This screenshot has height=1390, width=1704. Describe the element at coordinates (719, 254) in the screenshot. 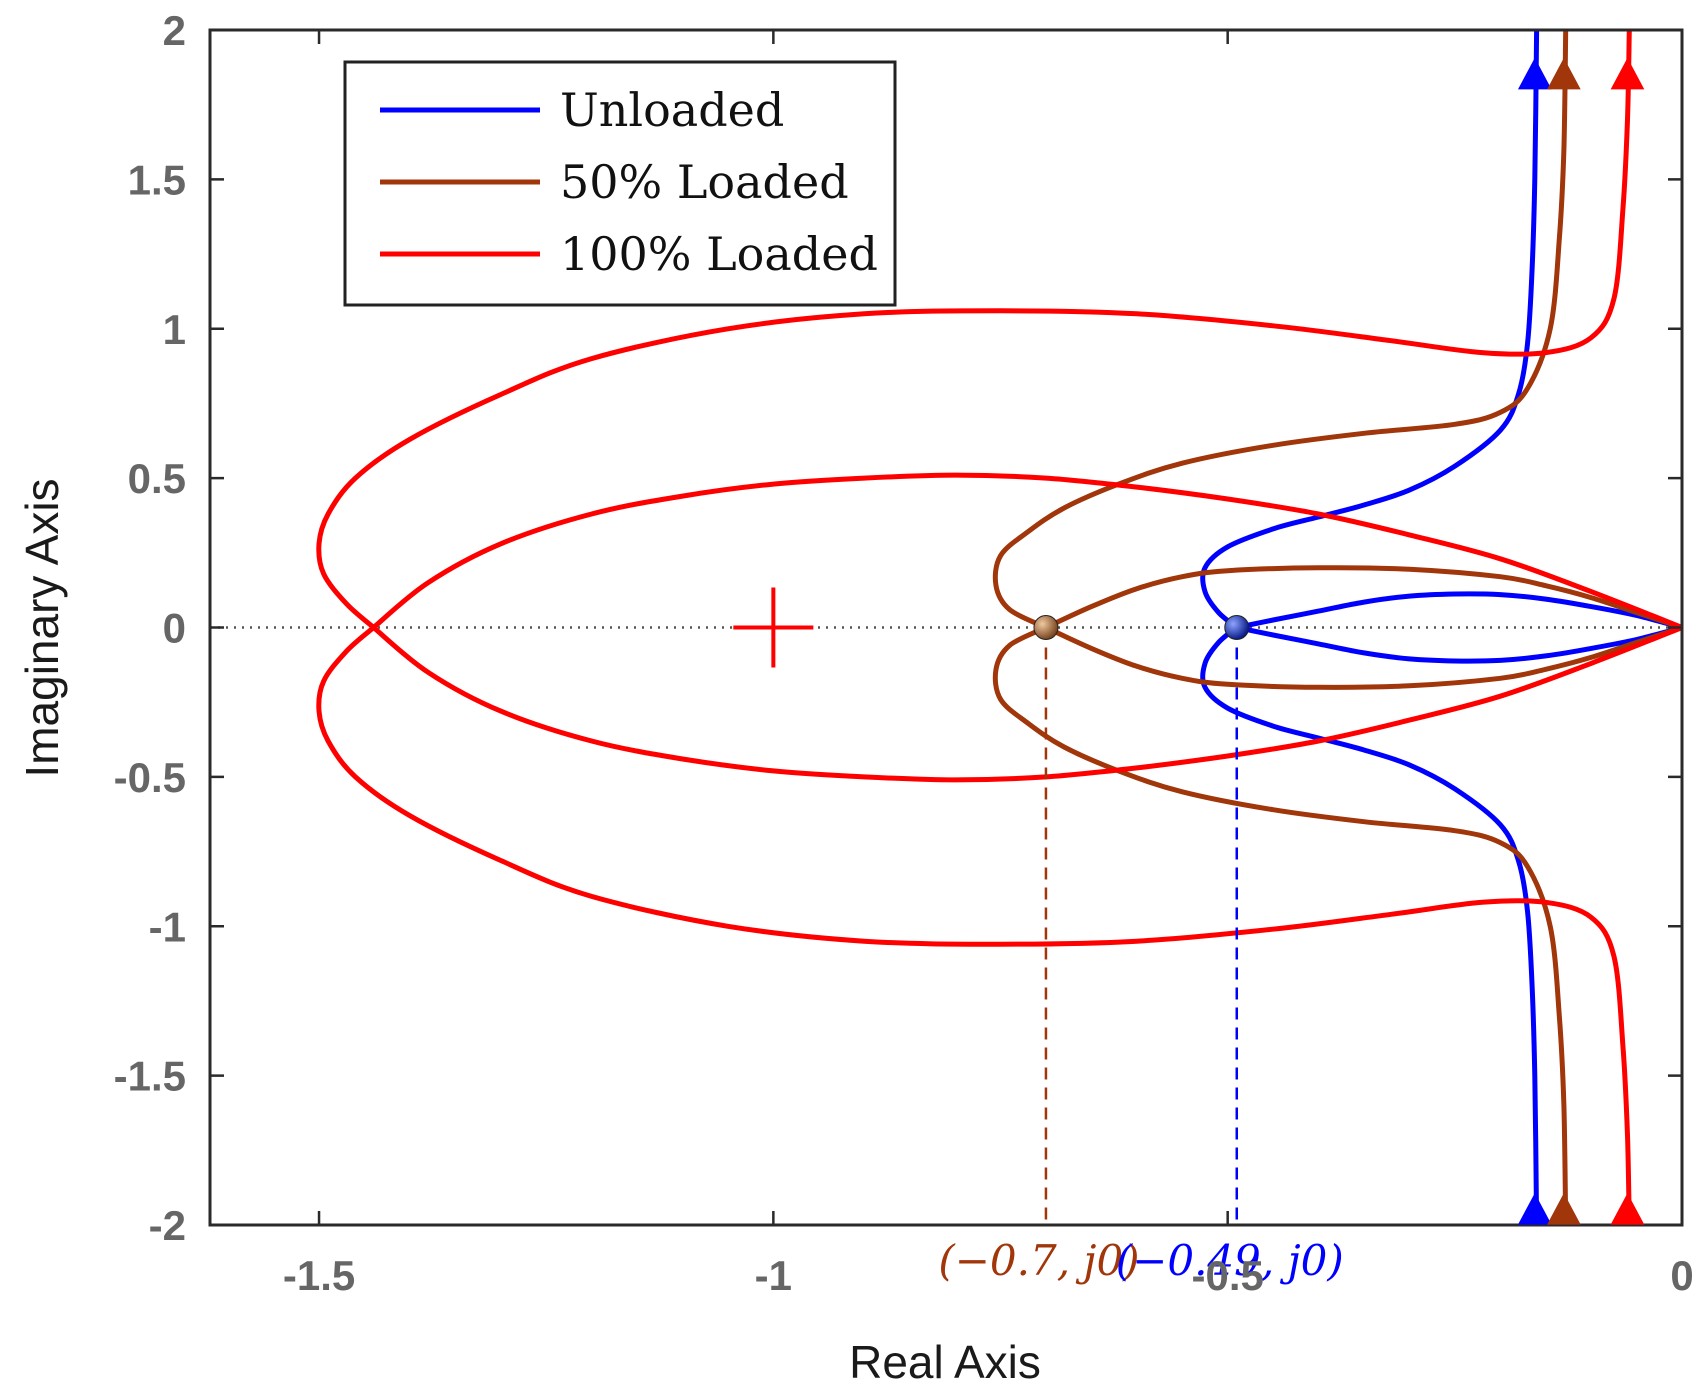

I see `legend-label-2: 100% Loaded` at that location.